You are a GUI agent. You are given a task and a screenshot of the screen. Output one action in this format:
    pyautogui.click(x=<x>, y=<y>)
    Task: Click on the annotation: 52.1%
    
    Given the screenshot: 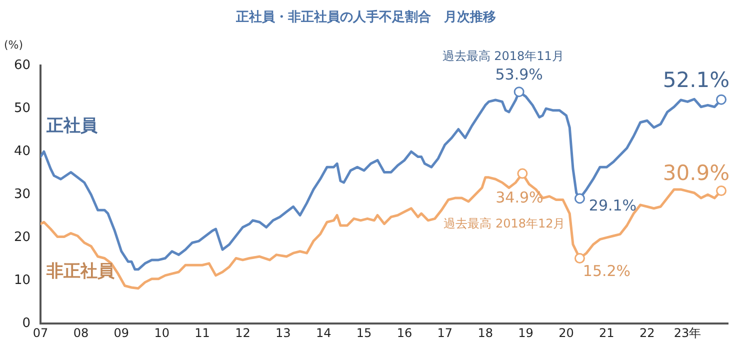 What is the action you would take?
    pyautogui.click(x=696, y=80)
    